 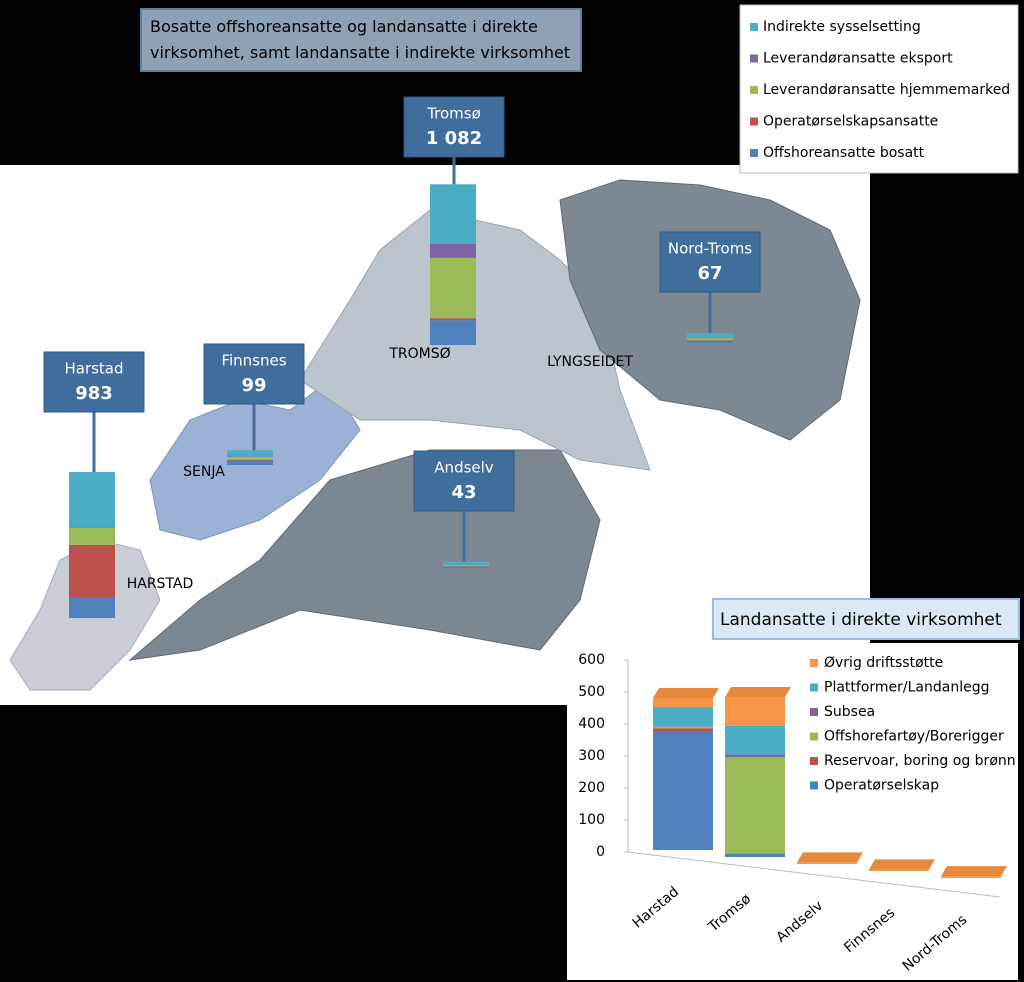 I want to click on y-tick-label: 0, so click(x=600, y=852).